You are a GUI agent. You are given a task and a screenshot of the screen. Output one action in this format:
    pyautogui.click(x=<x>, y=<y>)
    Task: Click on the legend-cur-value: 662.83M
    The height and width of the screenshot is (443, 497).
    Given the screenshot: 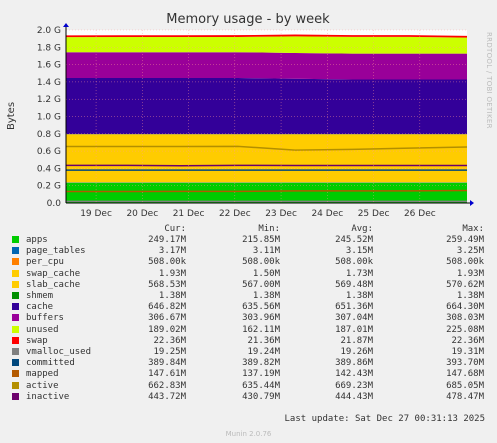 What is the action you would take?
    pyautogui.click(x=167, y=385)
    